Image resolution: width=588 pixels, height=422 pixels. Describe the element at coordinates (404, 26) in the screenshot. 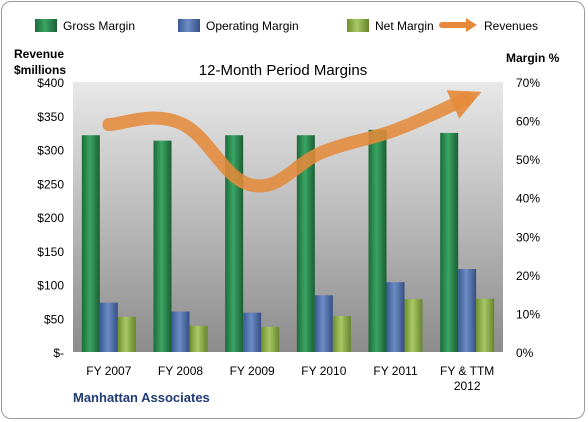

I see `legend-label: Net Margin` at that location.